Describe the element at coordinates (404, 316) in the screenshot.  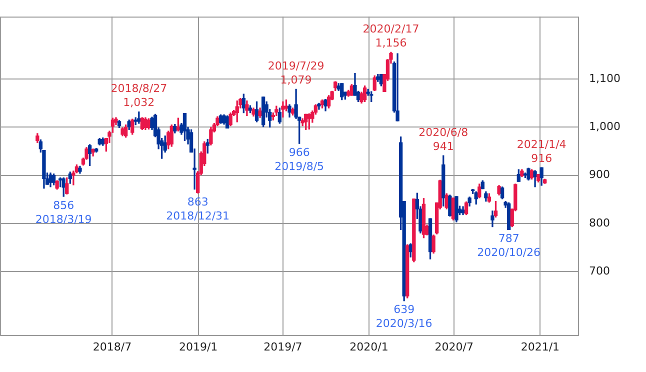
I see `annotation: 639 2020/3/16` at that location.